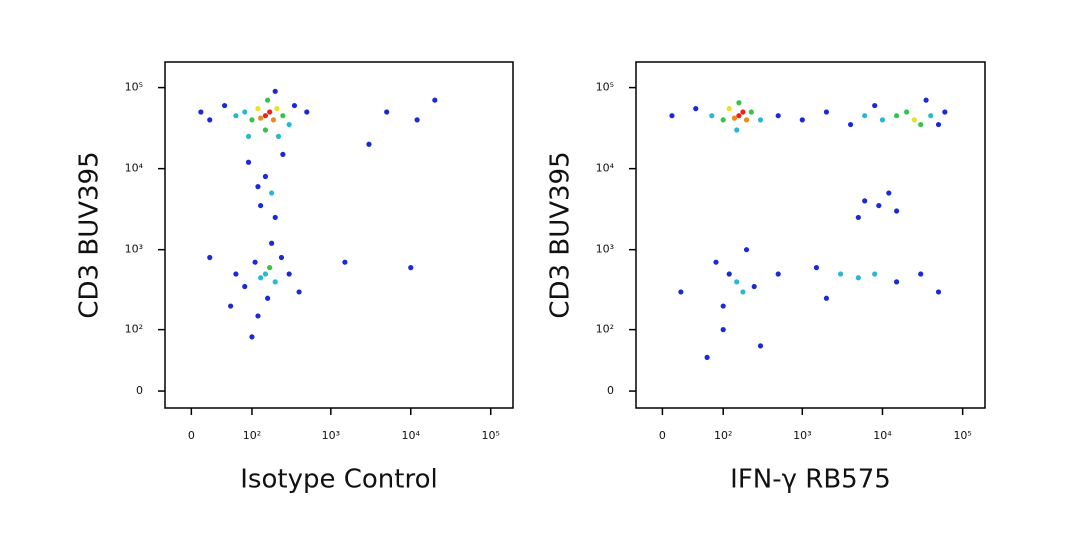  Describe the element at coordinates (191, 435) in the screenshot. I see `x-tick-label: 0` at that location.